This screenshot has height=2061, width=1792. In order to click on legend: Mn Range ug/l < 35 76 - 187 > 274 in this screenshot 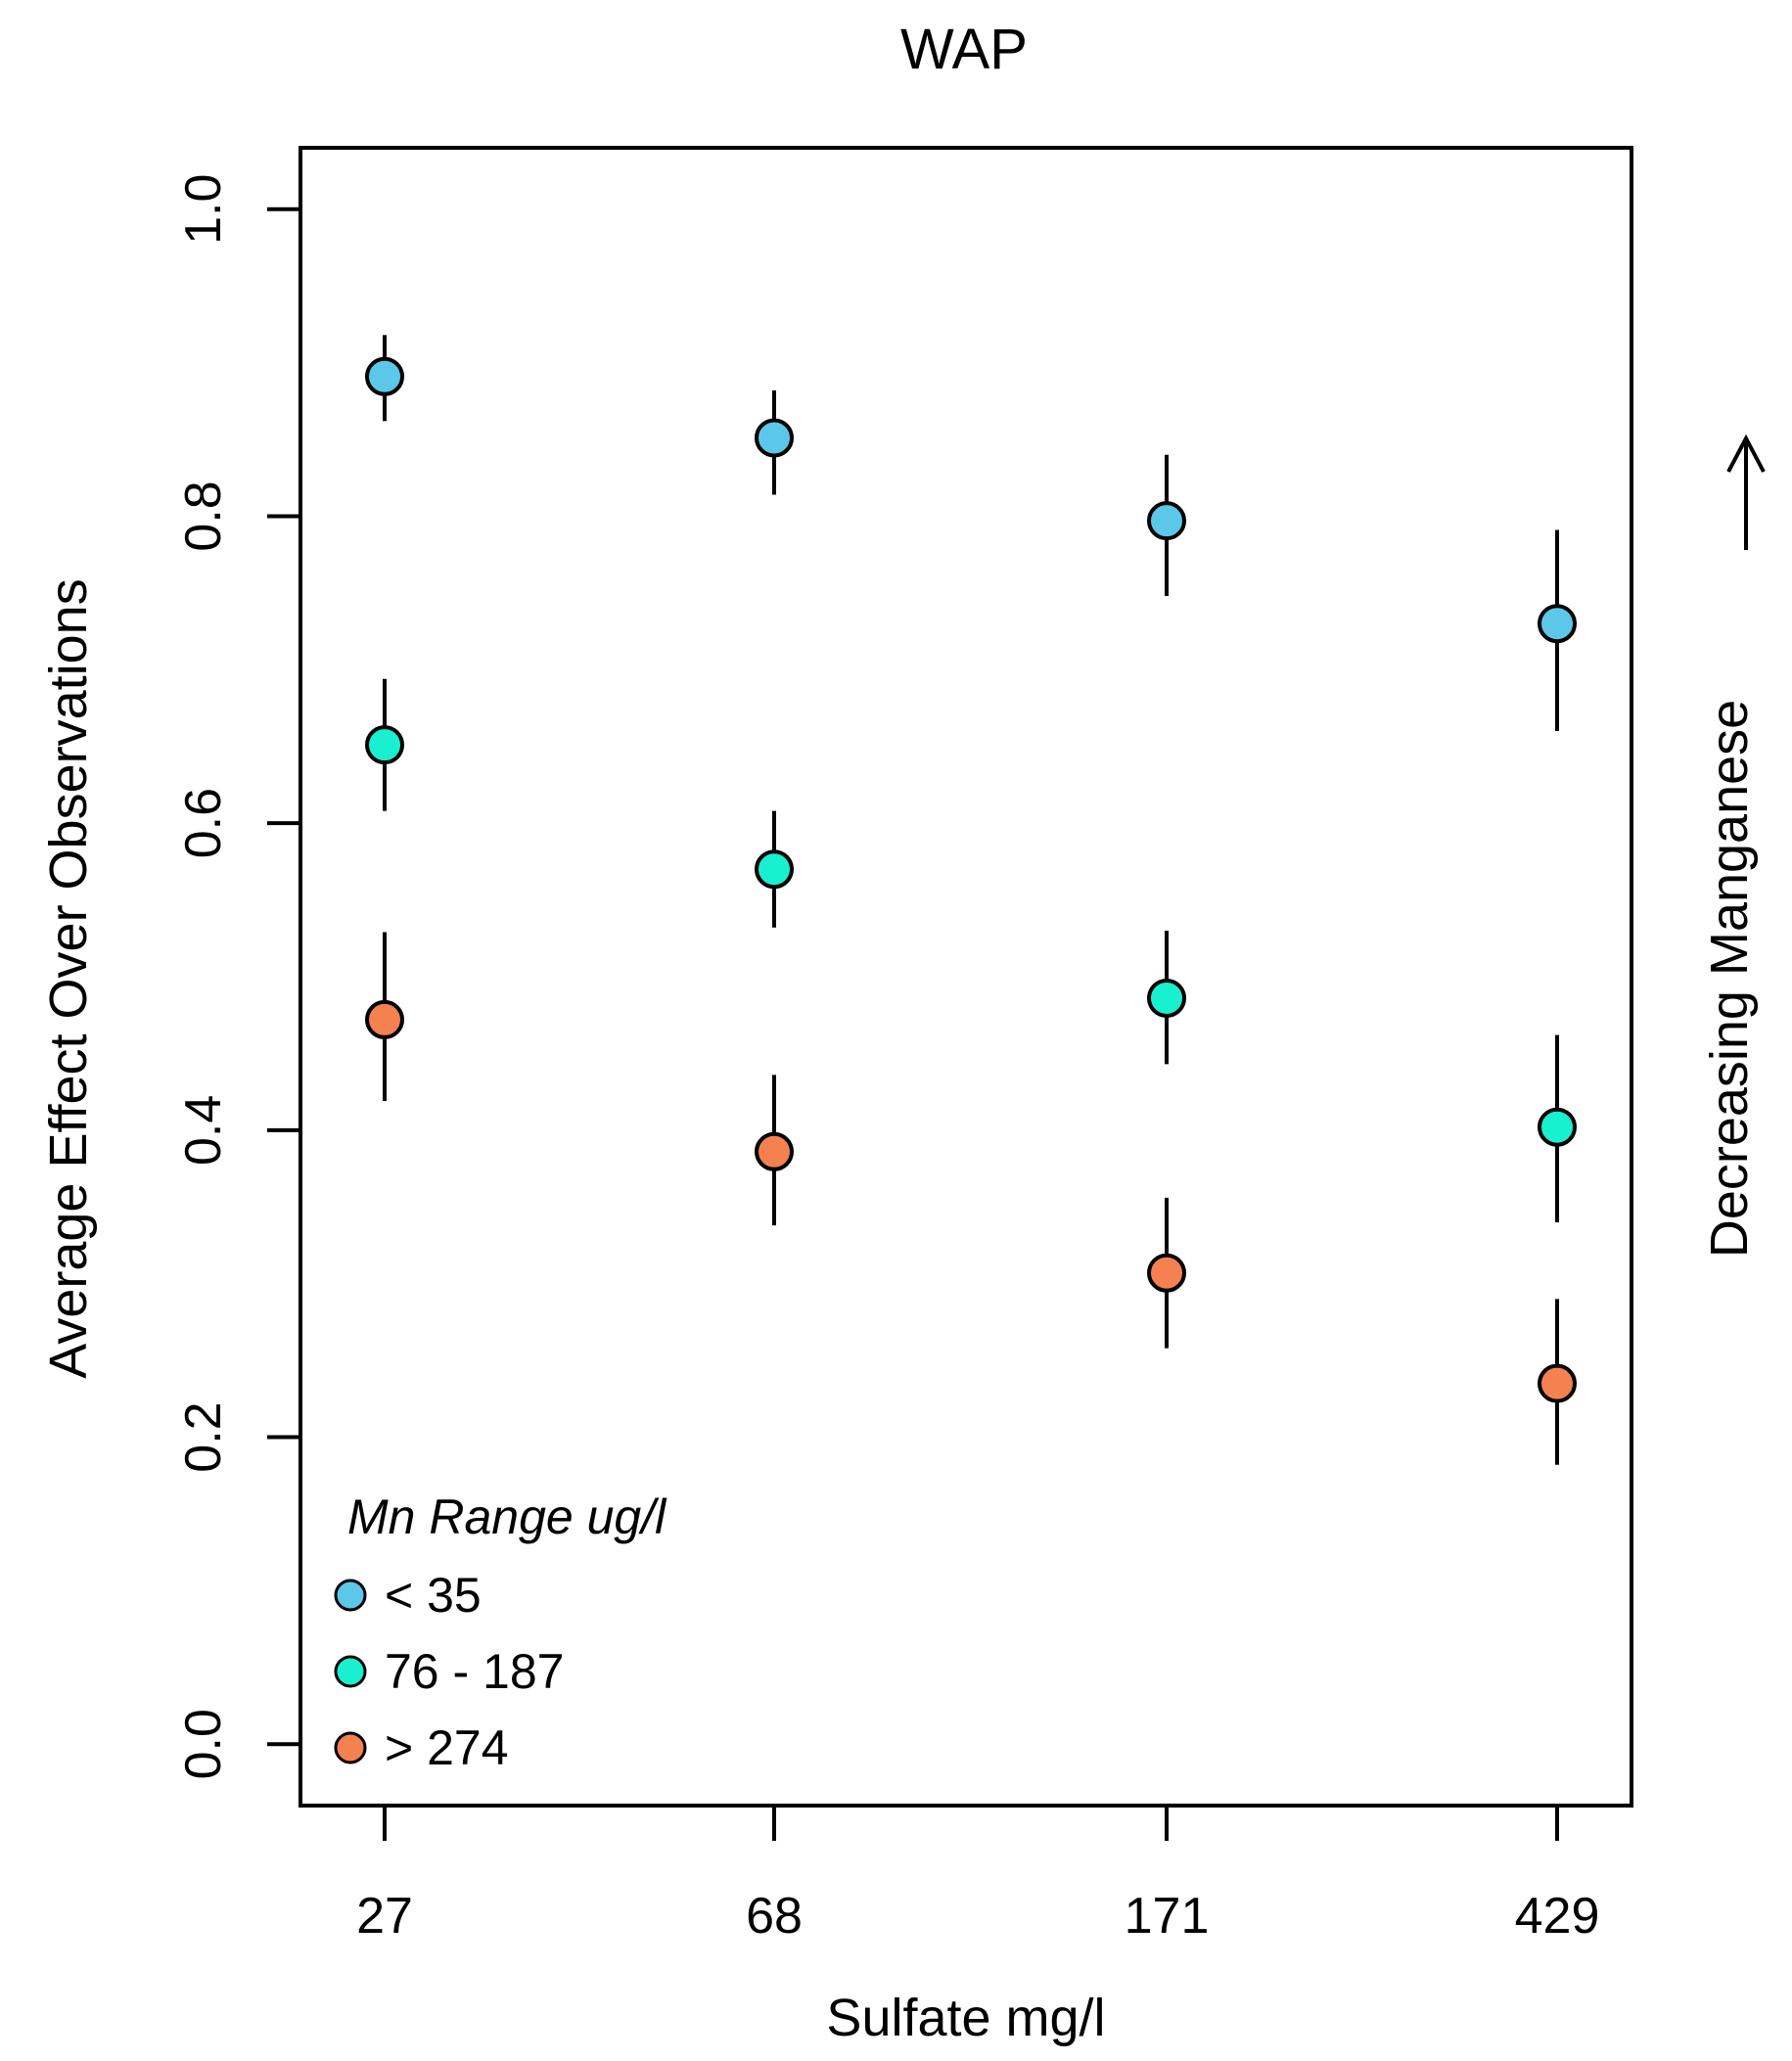, I will do `click(500, 1632)`.